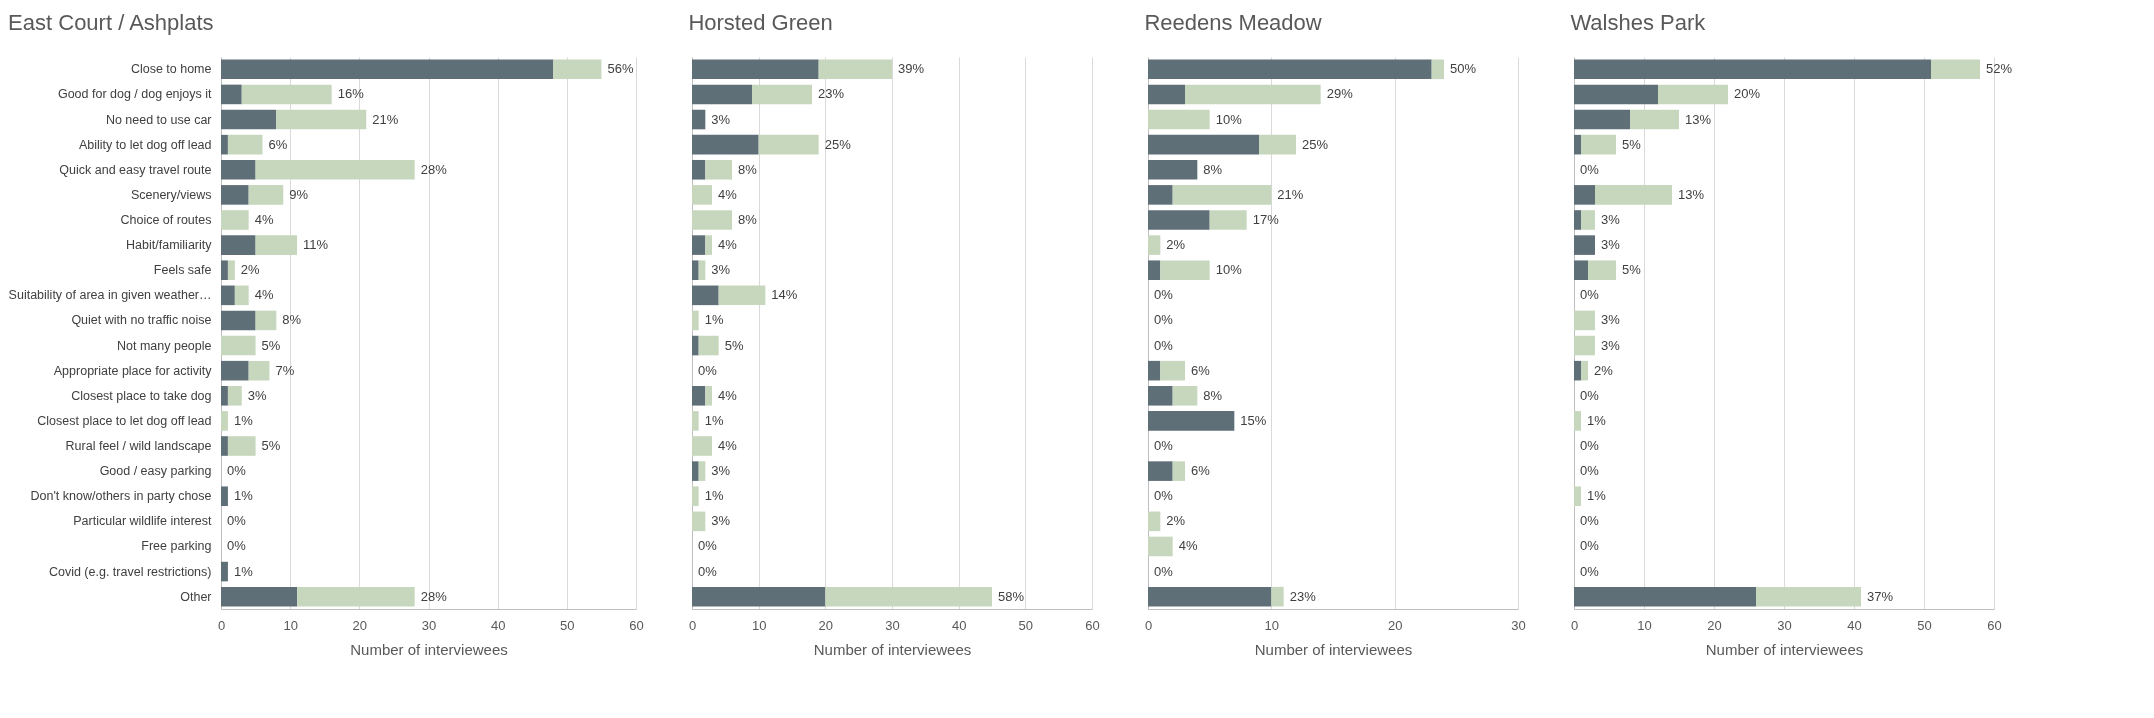  I want to click on y-tick-label: Don't know/others in party chose, so click(121, 496).